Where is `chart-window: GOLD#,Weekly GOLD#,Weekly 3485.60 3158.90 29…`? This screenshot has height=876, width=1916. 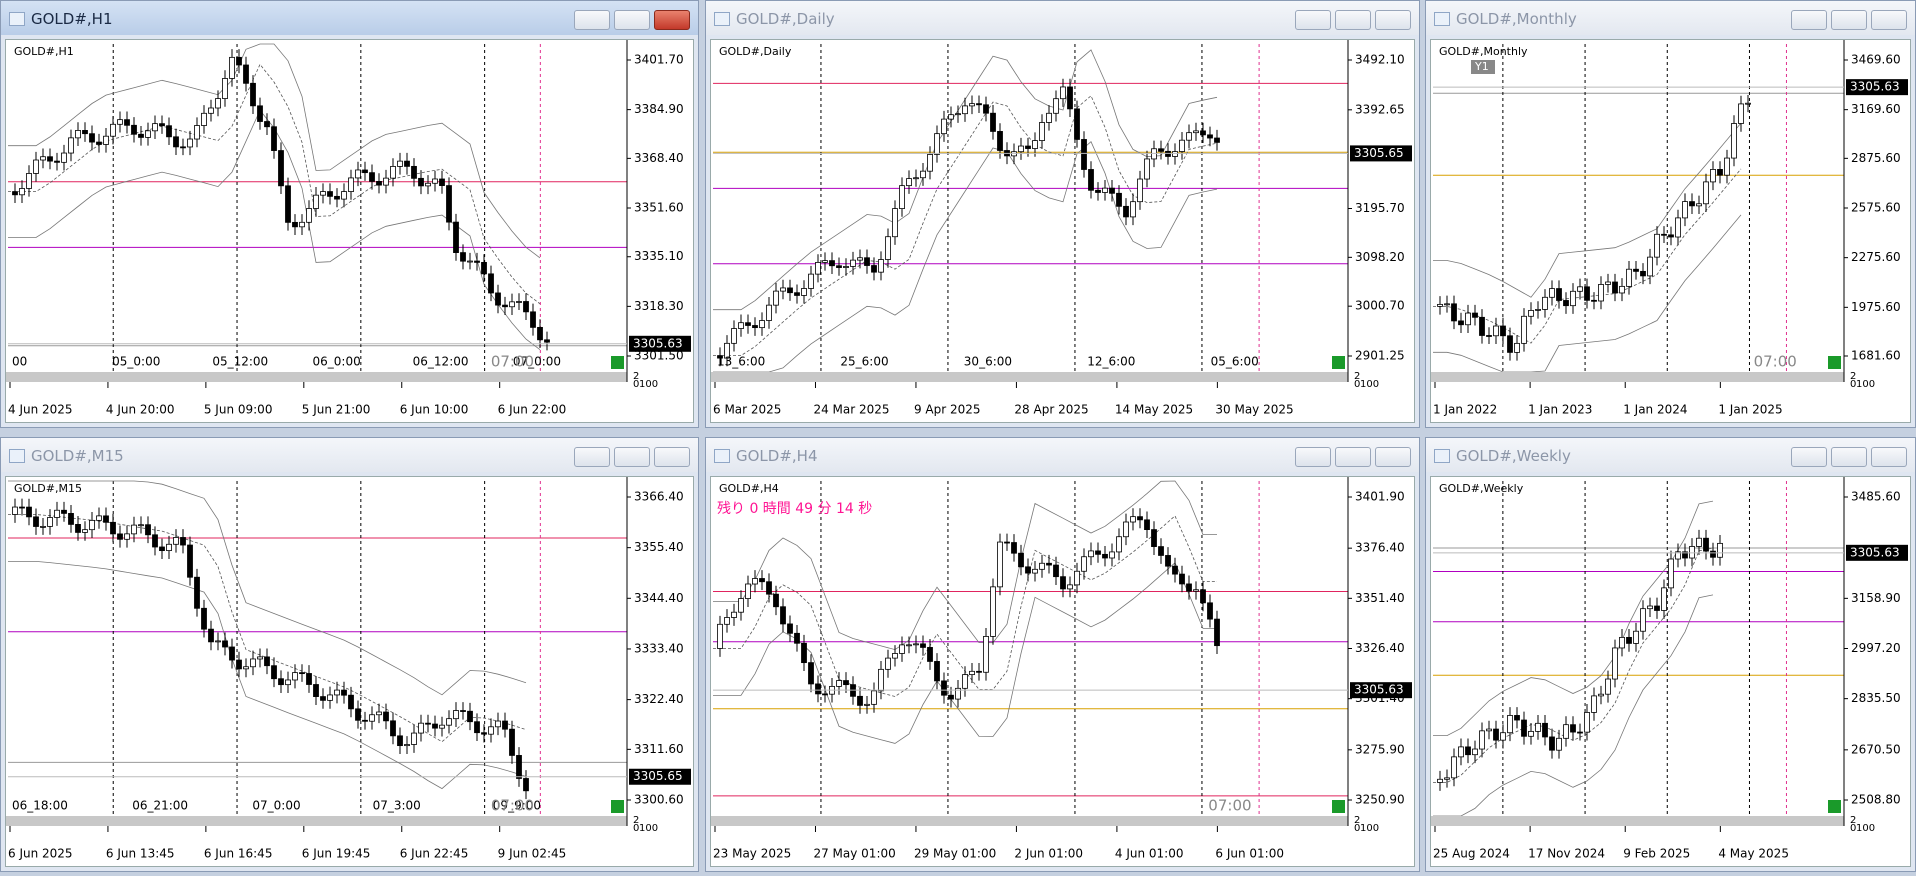 chart-window: GOLD#,Weekly GOLD#,Weekly 3485.60 3158.90 29… is located at coordinates (1670, 654).